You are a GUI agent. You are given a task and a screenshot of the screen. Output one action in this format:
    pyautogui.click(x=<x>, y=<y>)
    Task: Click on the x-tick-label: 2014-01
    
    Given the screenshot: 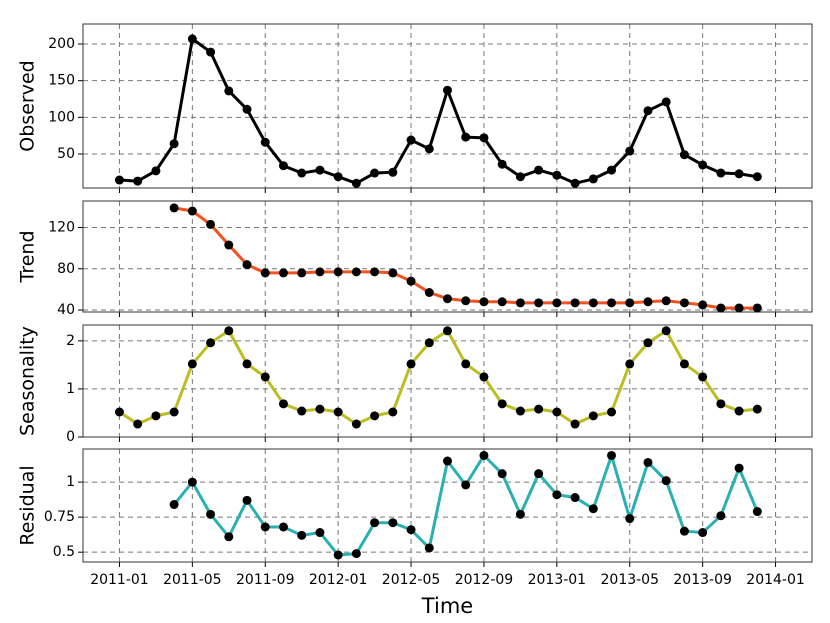 What is the action you would take?
    pyautogui.click(x=775, y=580)
    